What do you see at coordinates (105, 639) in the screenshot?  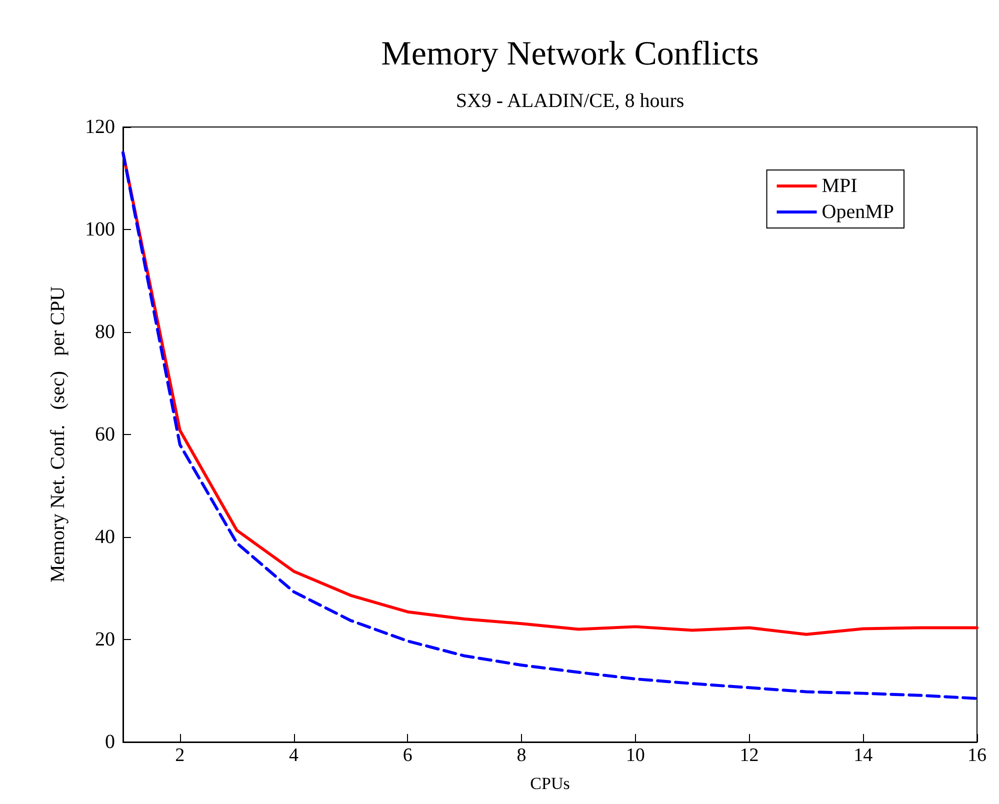 I see `y-tick-label: 20` at bounding box center [105, 639].